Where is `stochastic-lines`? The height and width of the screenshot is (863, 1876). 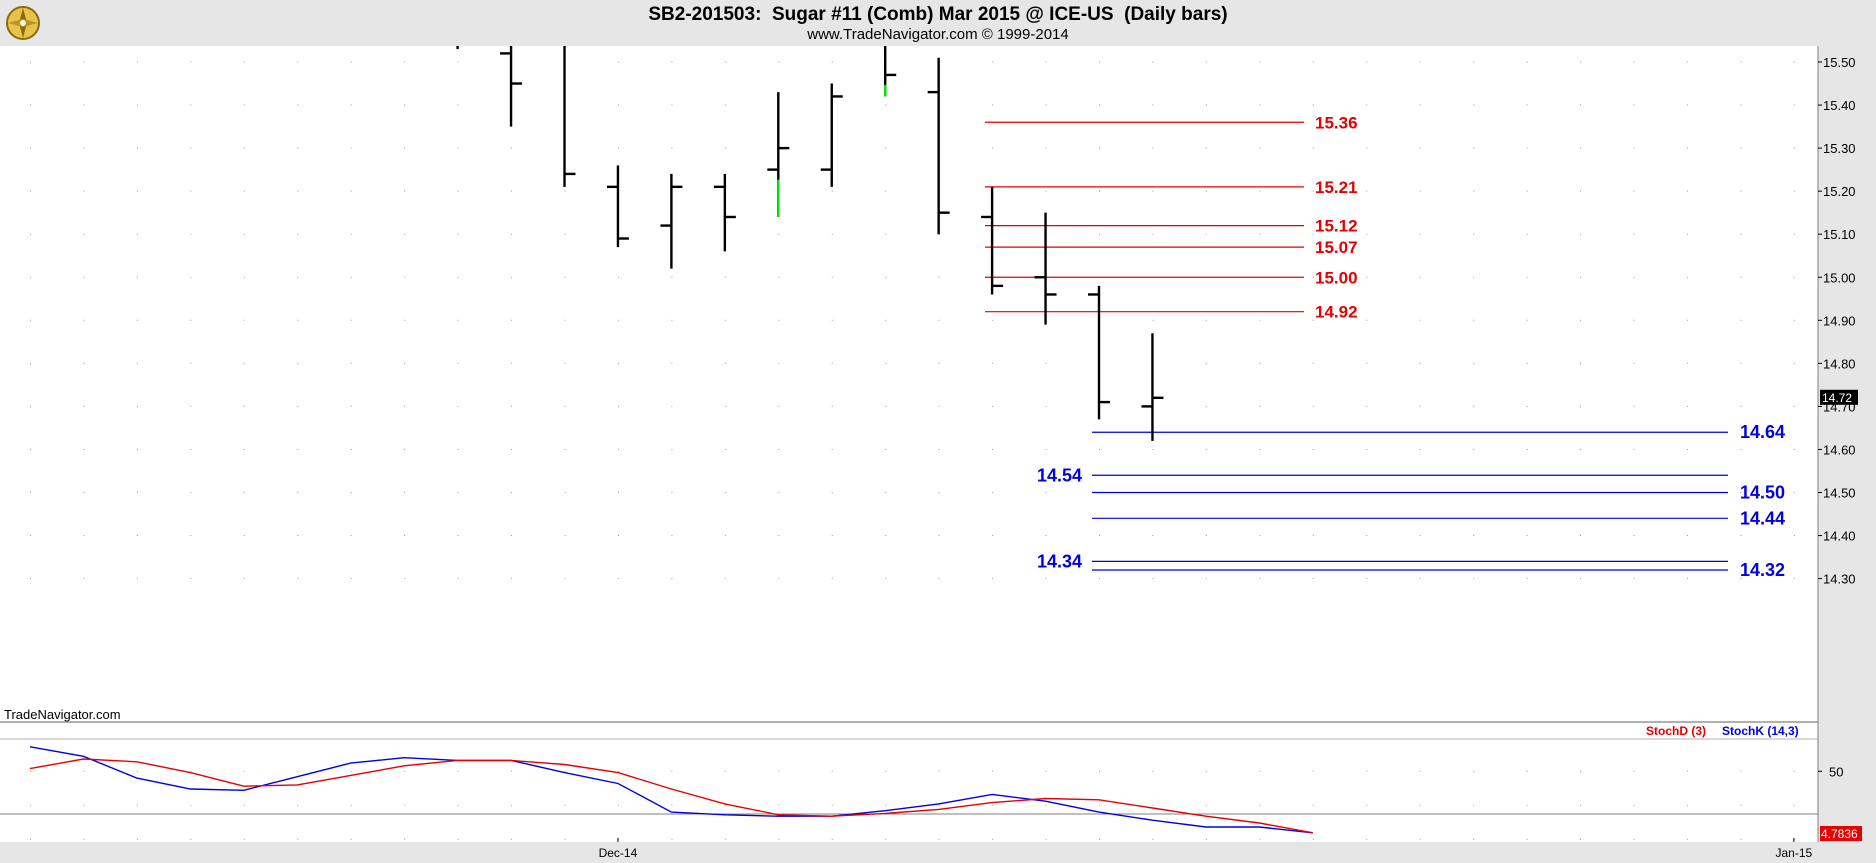 stochastic-lines is located at coordinates (671, 790).